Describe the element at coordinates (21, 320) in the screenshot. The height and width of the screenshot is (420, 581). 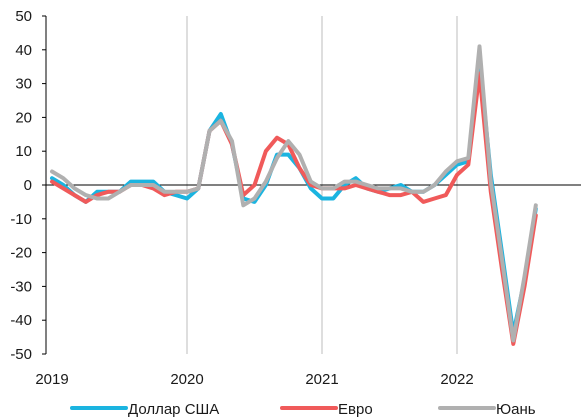
I see `y-tick-label: -40` at that location.